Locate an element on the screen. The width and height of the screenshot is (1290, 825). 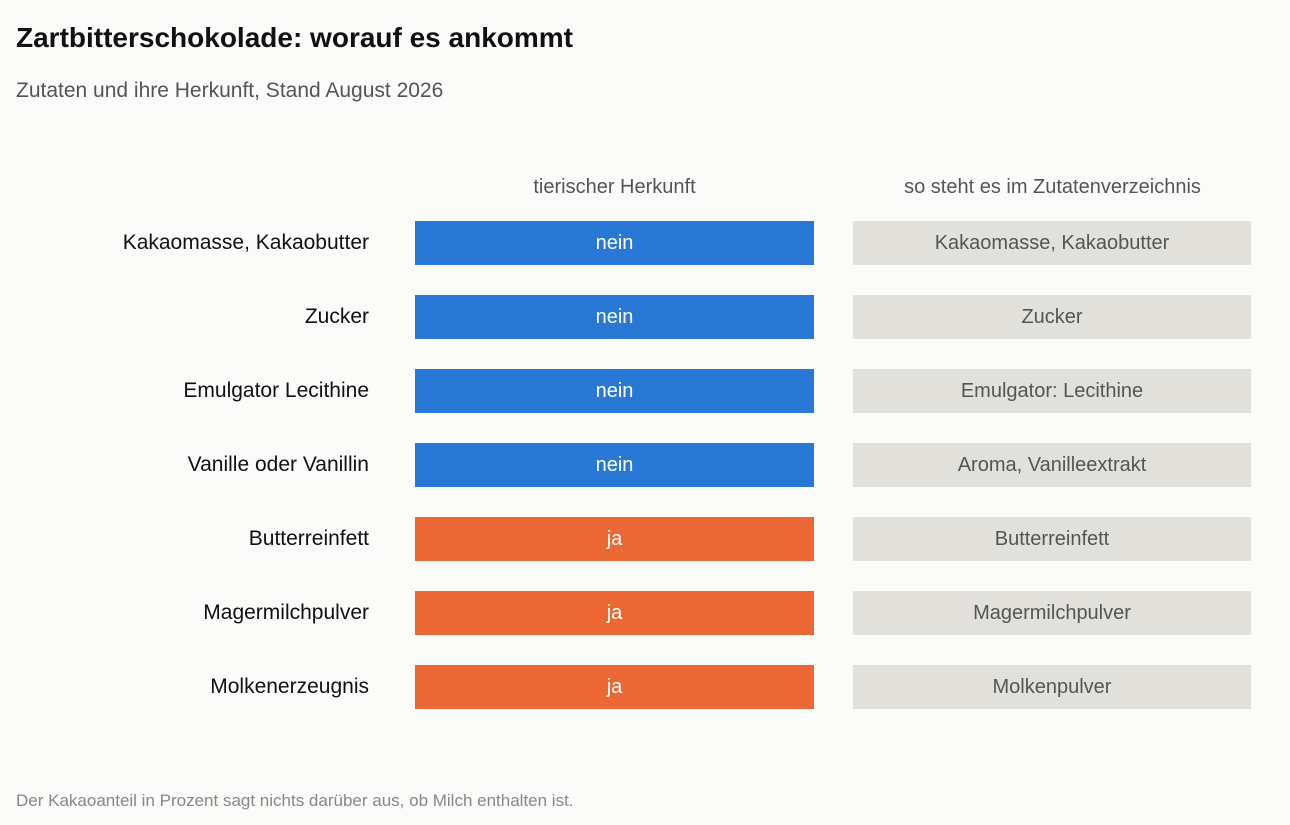
table-row: Butterreinfett ja Butterreinfett is located at coordinates (645, 539).